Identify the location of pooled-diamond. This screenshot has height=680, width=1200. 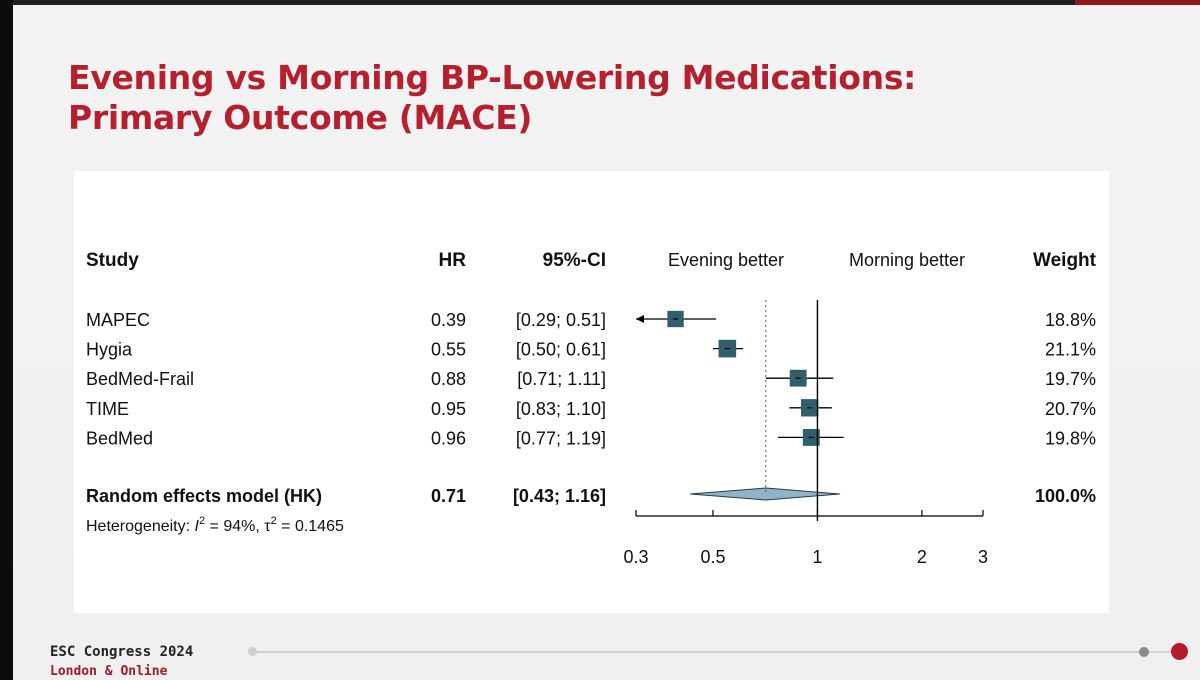
(765, 494).